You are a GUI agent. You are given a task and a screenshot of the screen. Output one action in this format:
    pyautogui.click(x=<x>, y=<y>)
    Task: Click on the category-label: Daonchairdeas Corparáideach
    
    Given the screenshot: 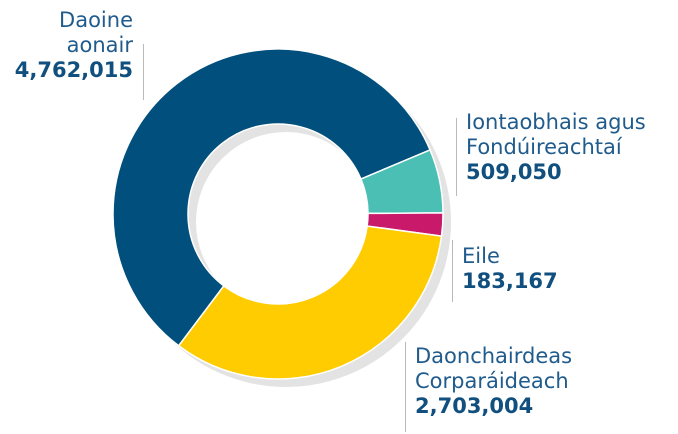 What is the action you would take?
    pyautogui.click(x=494, y=368)
    